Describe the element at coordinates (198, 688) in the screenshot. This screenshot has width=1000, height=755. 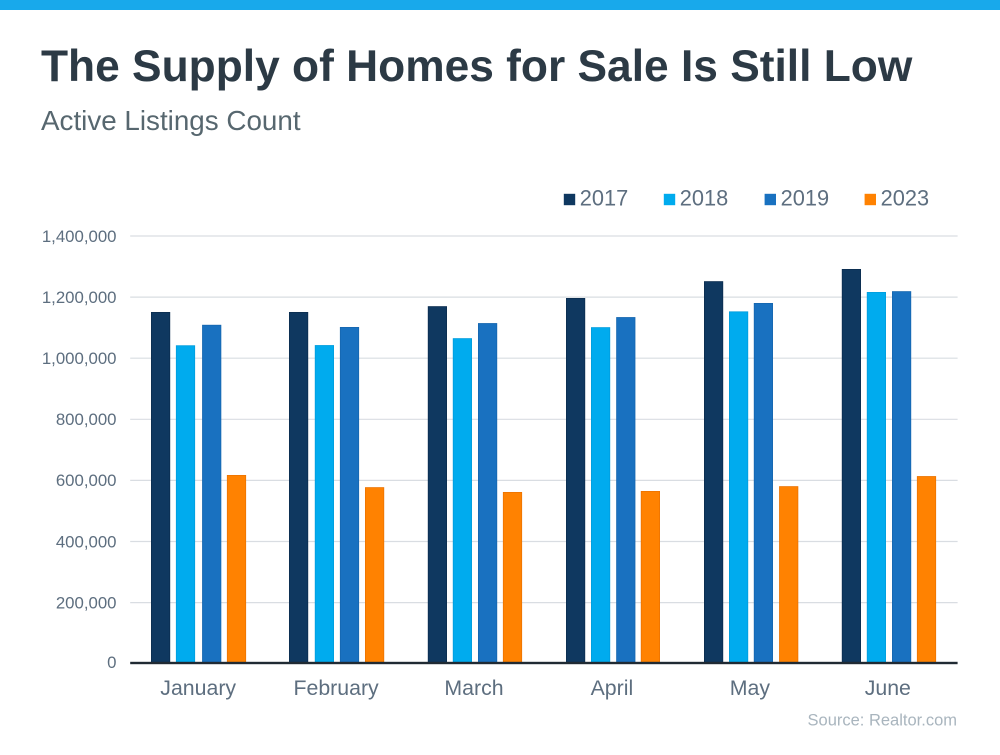
I see `svg-text: January` at that location.